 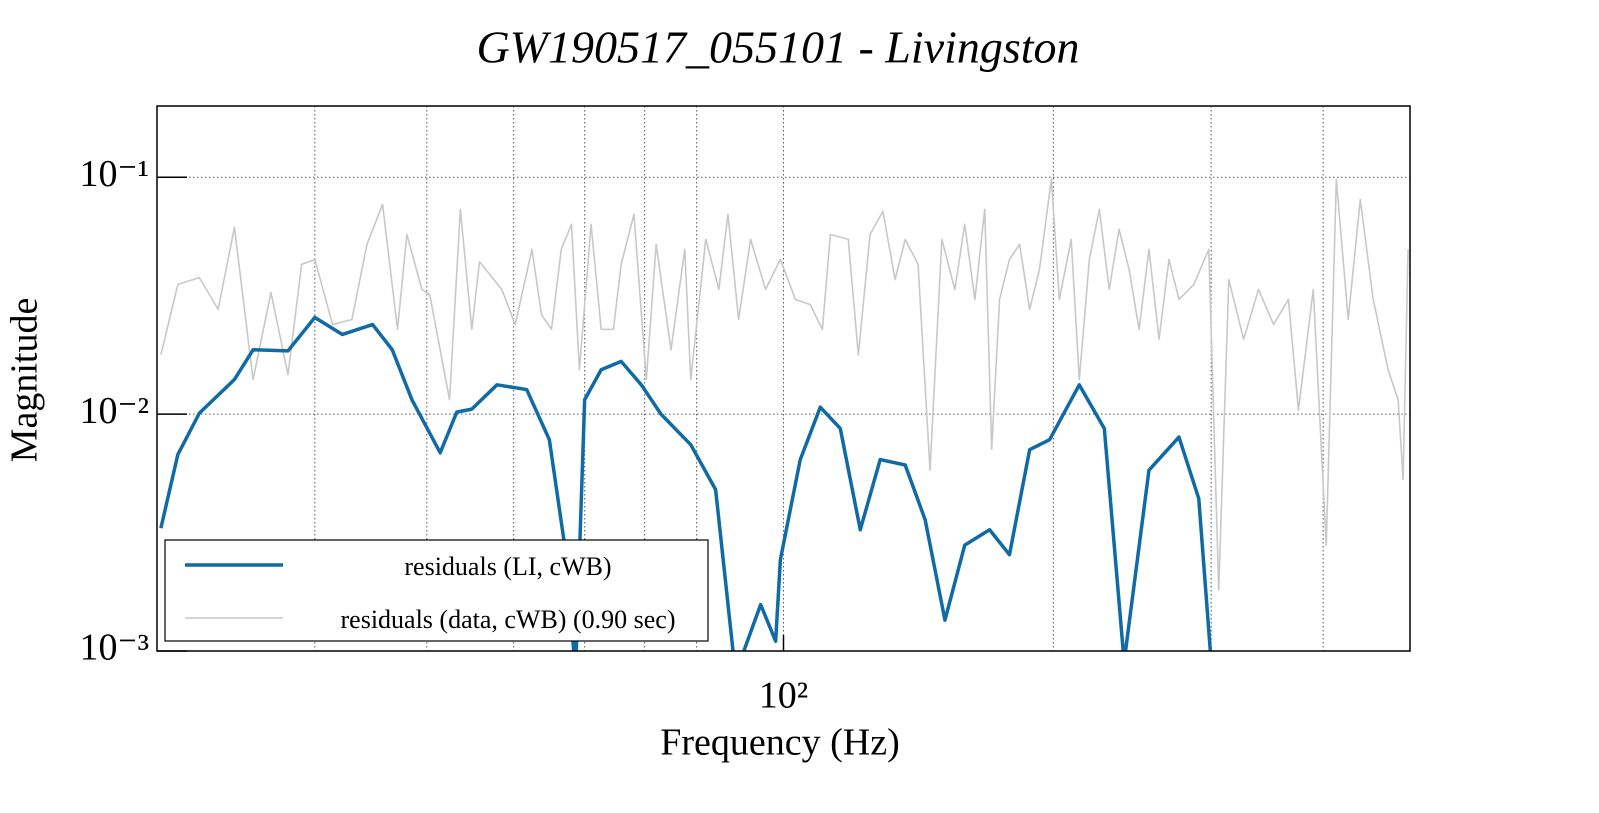 I want to click on x-tick-label: 10², so click(x=783, y=696).